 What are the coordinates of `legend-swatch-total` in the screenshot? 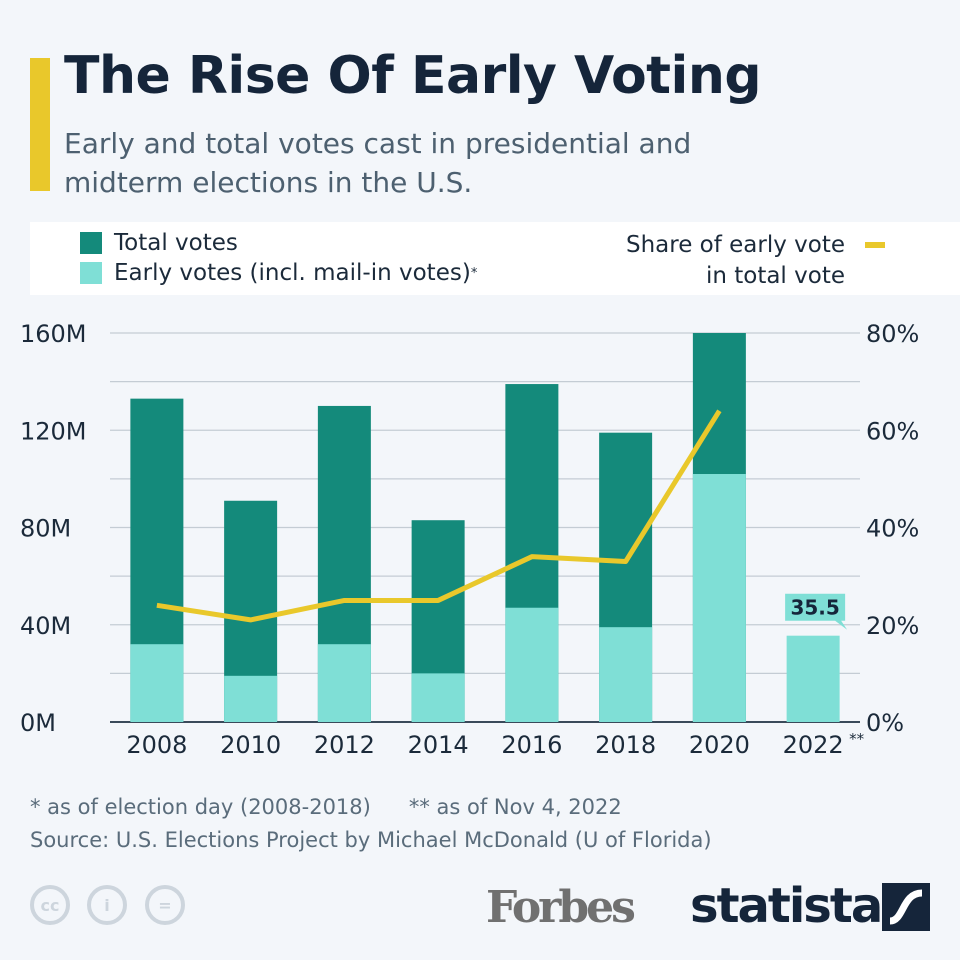 It's located at (91, 243).